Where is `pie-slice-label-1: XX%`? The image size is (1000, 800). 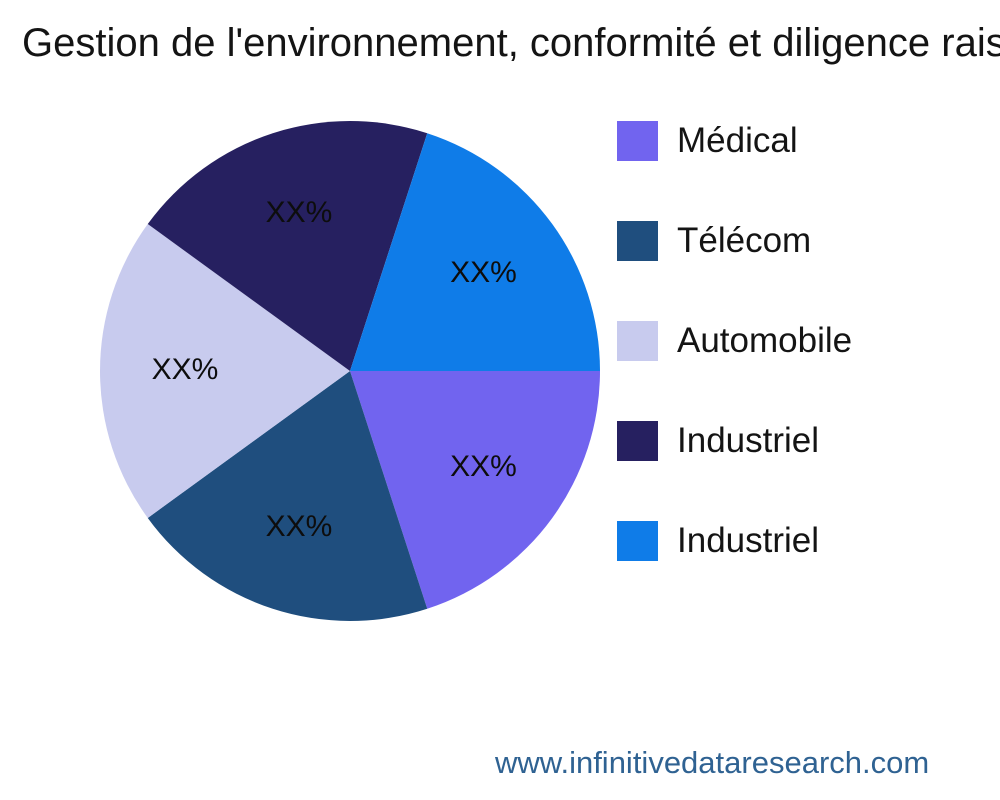 pie-slice-label-1: XX% is located at coordinates (299, 526).